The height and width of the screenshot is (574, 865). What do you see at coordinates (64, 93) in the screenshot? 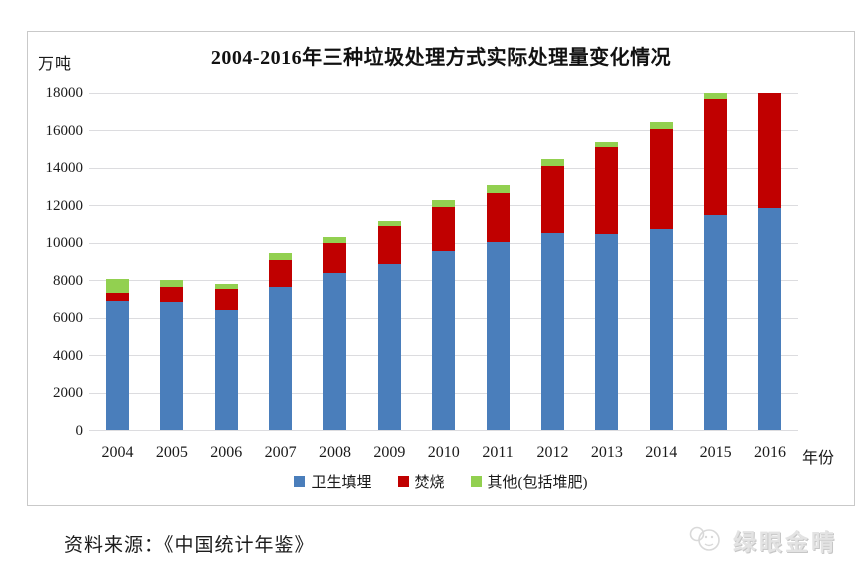
I see `y-tick-label: 18000` at bounding box center [64, 93].